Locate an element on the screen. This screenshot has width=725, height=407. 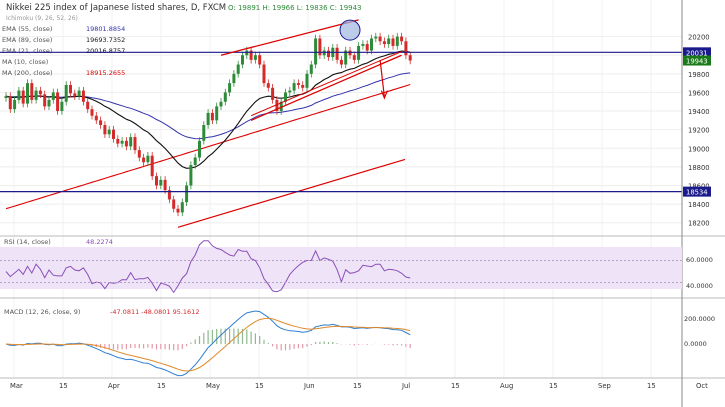
indicator-value: 18915.2655 is located at coordinates (105, 73).